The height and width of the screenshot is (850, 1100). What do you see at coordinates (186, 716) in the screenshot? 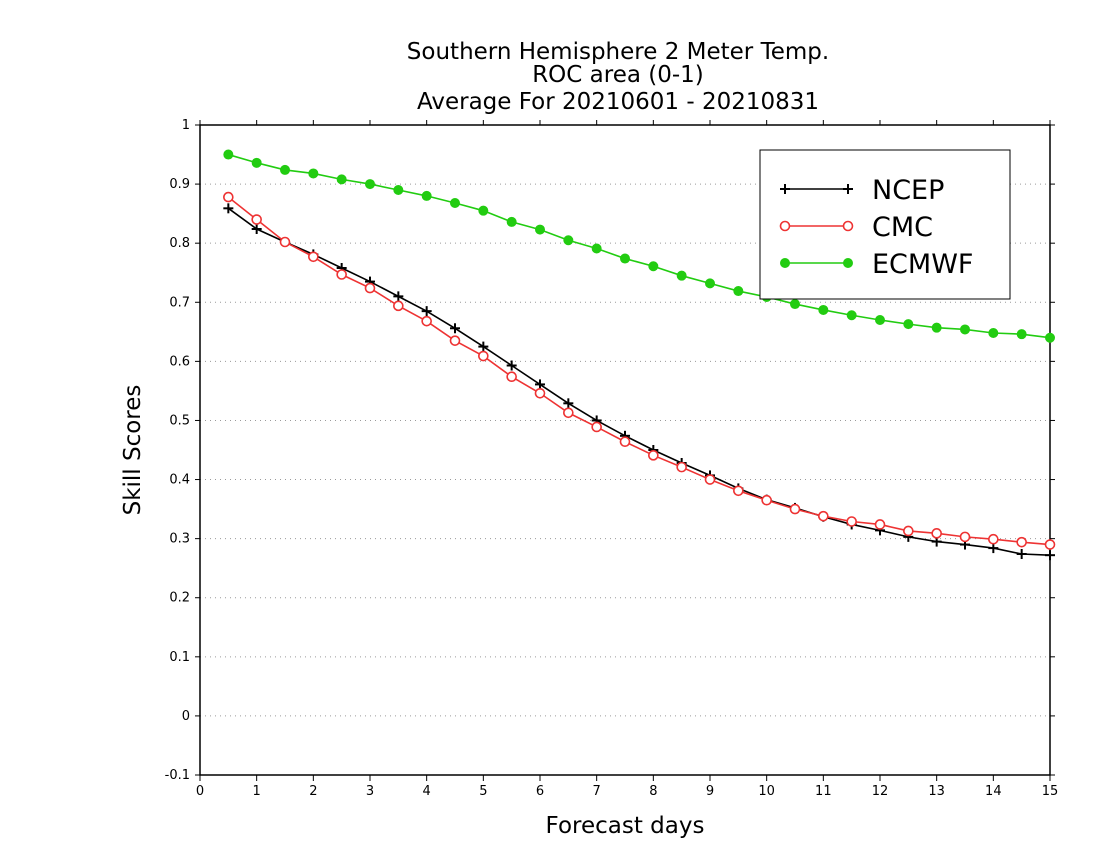
I see `y-tick-label: 0` at bounding box center [186, 716].